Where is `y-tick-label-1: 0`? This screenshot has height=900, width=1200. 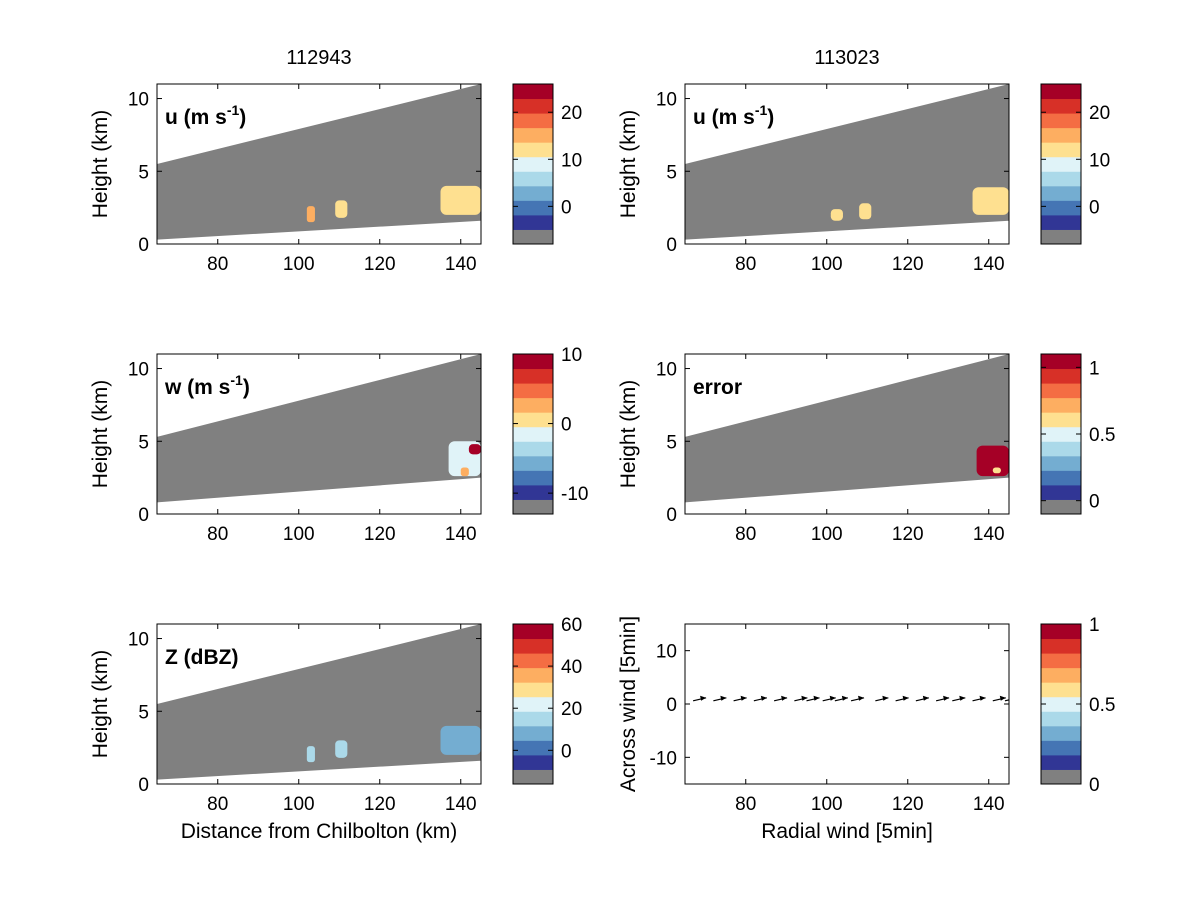
y-tick-label-1: 0 is located at coordinates (671, 705).